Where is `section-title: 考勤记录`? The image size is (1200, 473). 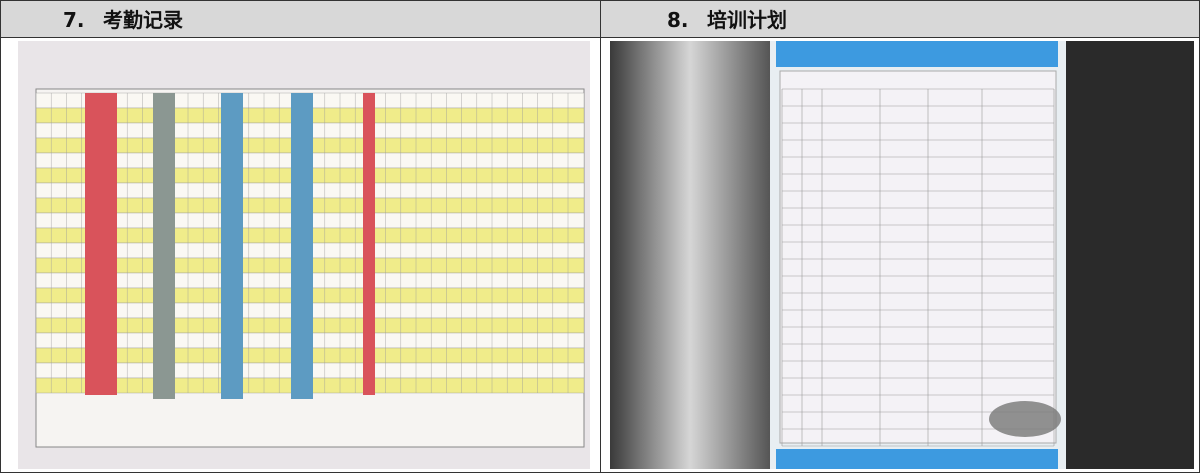 section-title: 考勤记录 is located at coordinates (143, 20).